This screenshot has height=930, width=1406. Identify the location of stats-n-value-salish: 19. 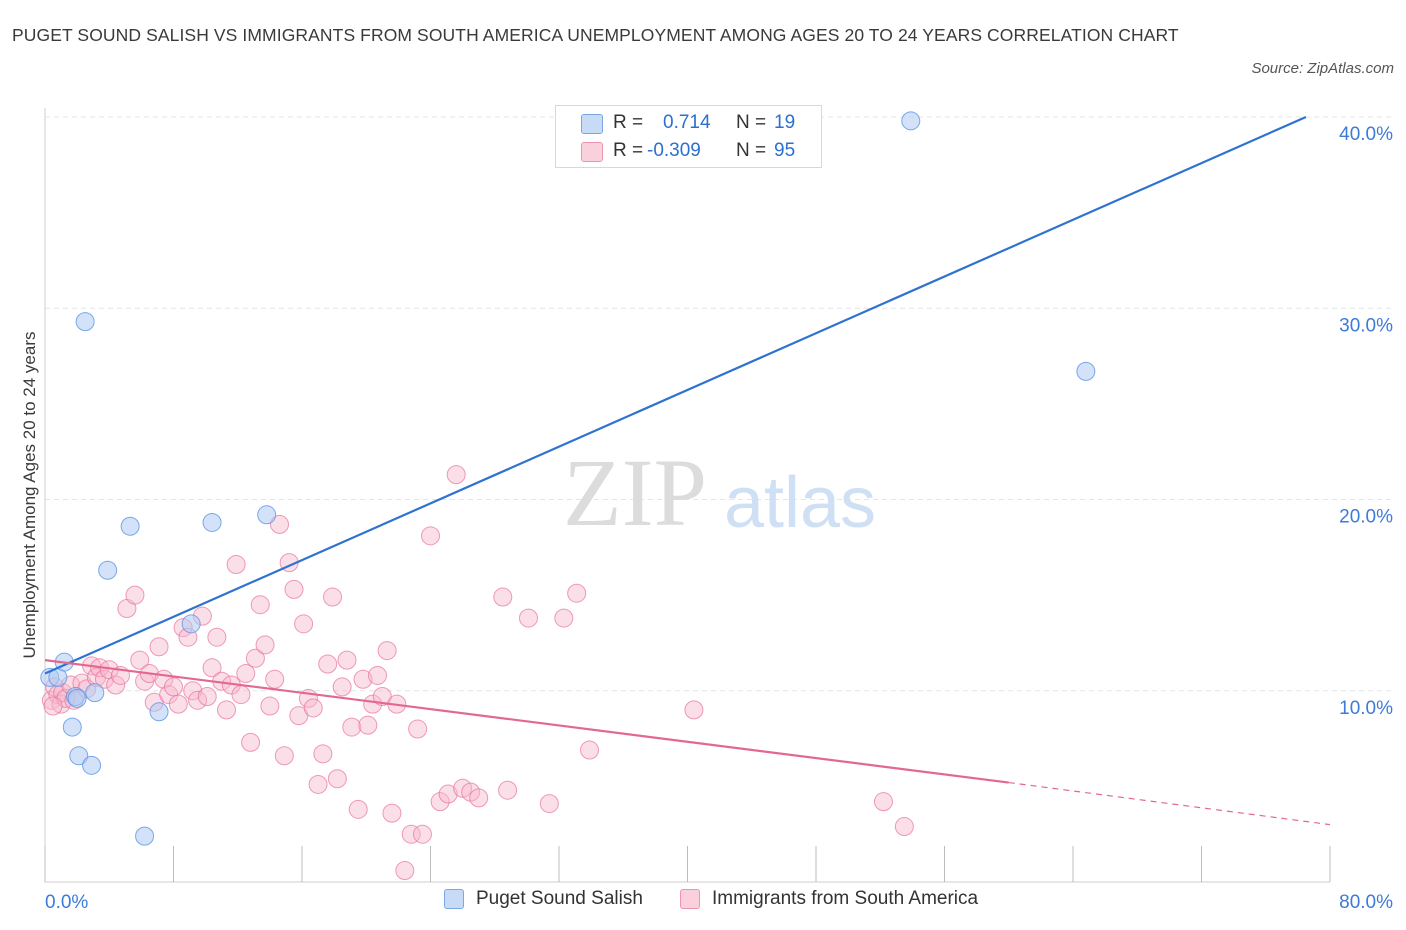
(785, 122).